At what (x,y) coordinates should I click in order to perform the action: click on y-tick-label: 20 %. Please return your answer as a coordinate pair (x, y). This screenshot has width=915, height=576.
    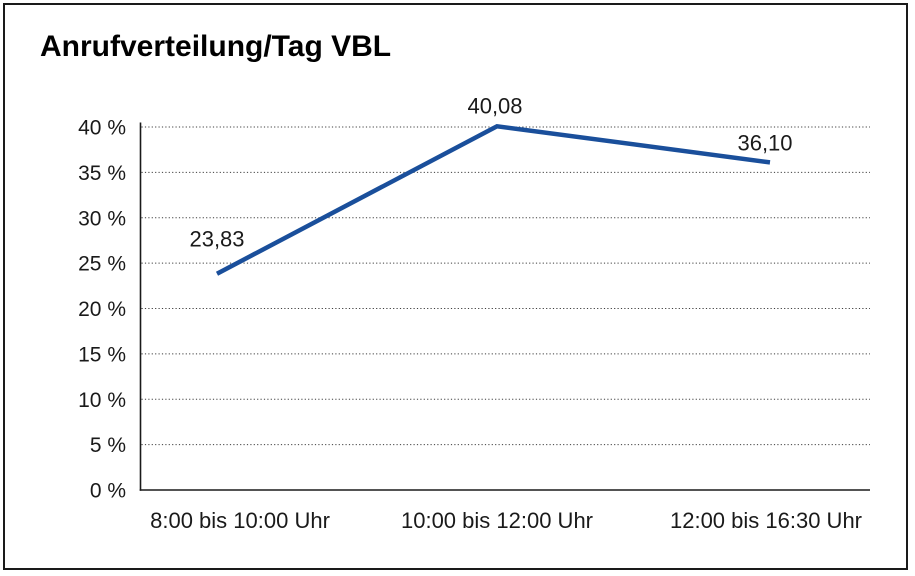
    Looking at the image, I should click on (102, 309).